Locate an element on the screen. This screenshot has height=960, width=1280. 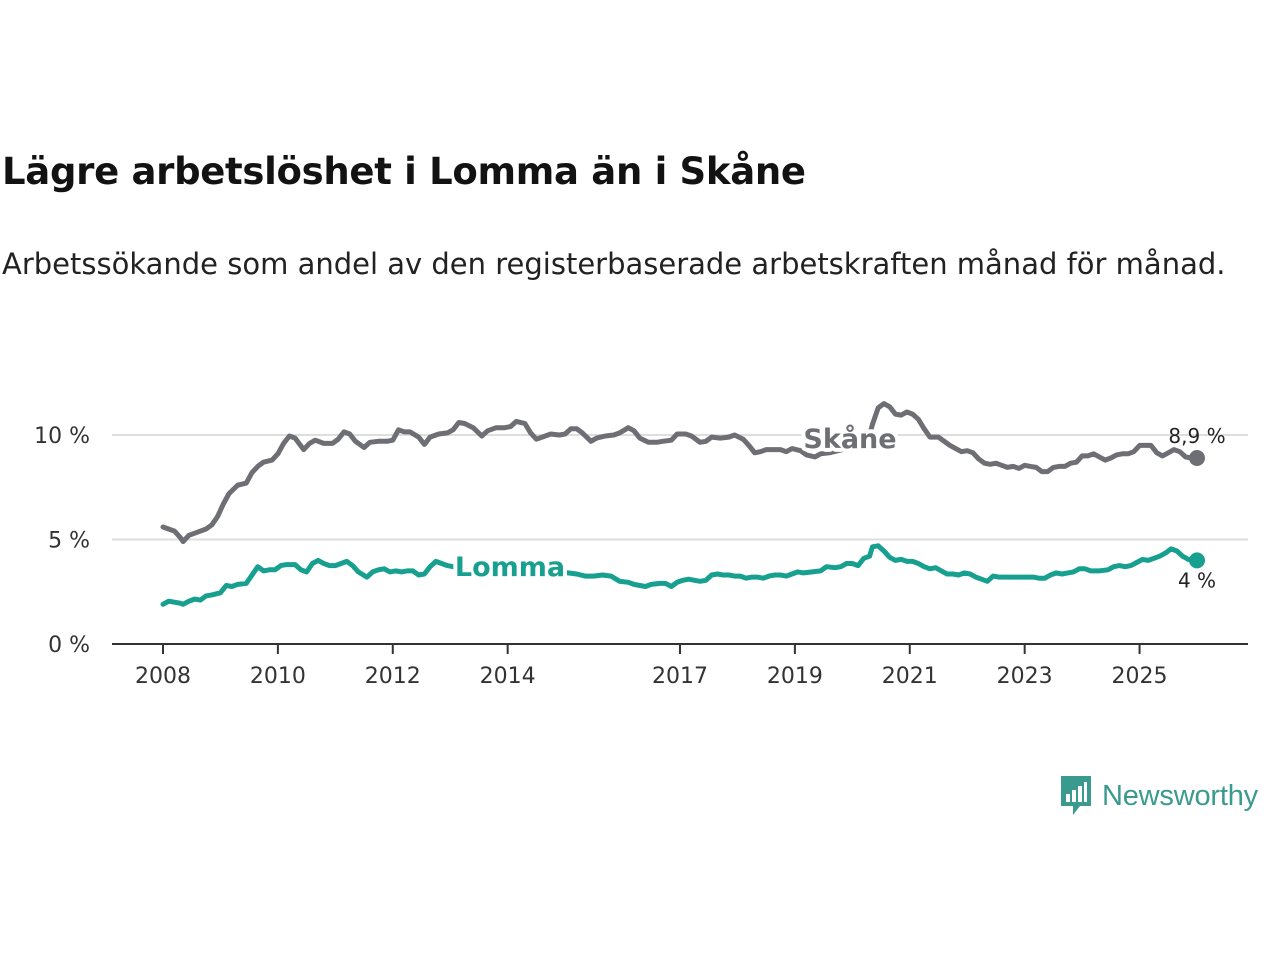
end-value-label: 4 % is located at coordinates (1197, 580).